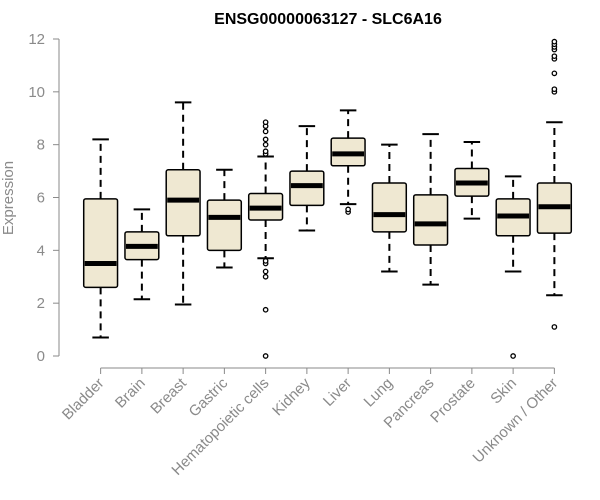 The height and width of the screenshot is (500, 600). What do you see at coordinates (168, 395) in the screenshot?
I see `x-tick-label: Breast` at bounding box center [168, 395].